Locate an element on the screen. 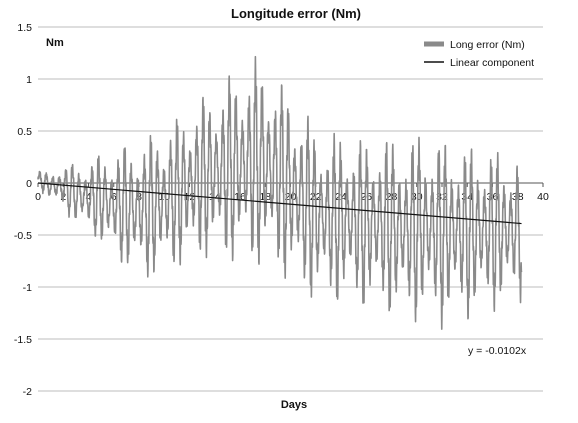 The width and height of the screenshot is (578, 423). x-tick-label: 4 is located at coordinates (89, 197).